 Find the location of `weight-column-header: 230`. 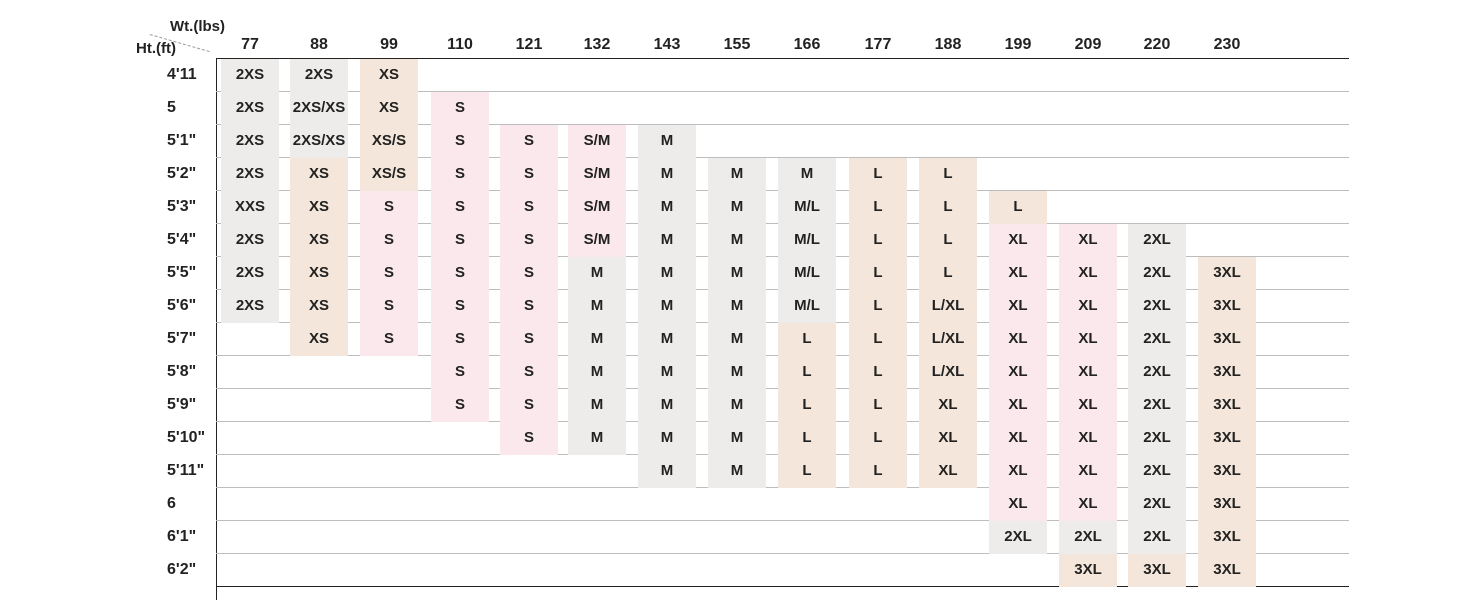

weight-column-header: 230 is located at coordinates (1227, 44).